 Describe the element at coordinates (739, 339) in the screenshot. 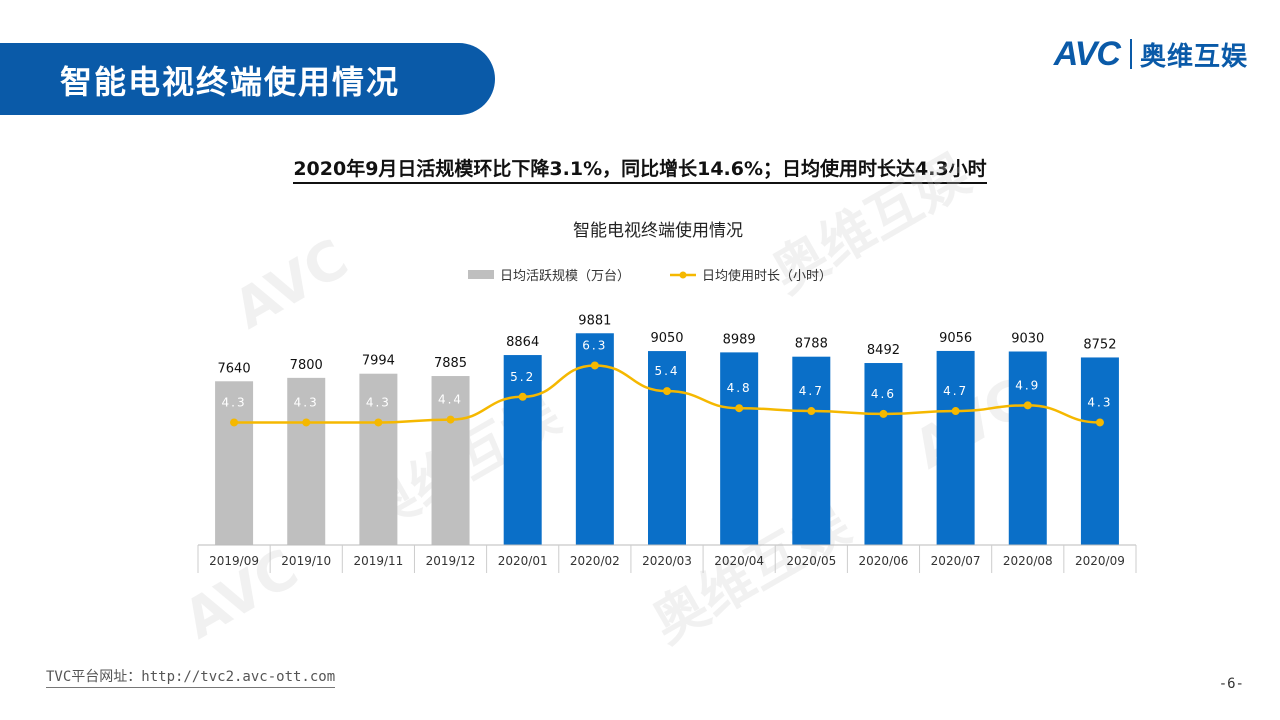

I see `bar-value-label: 8989` at that location.